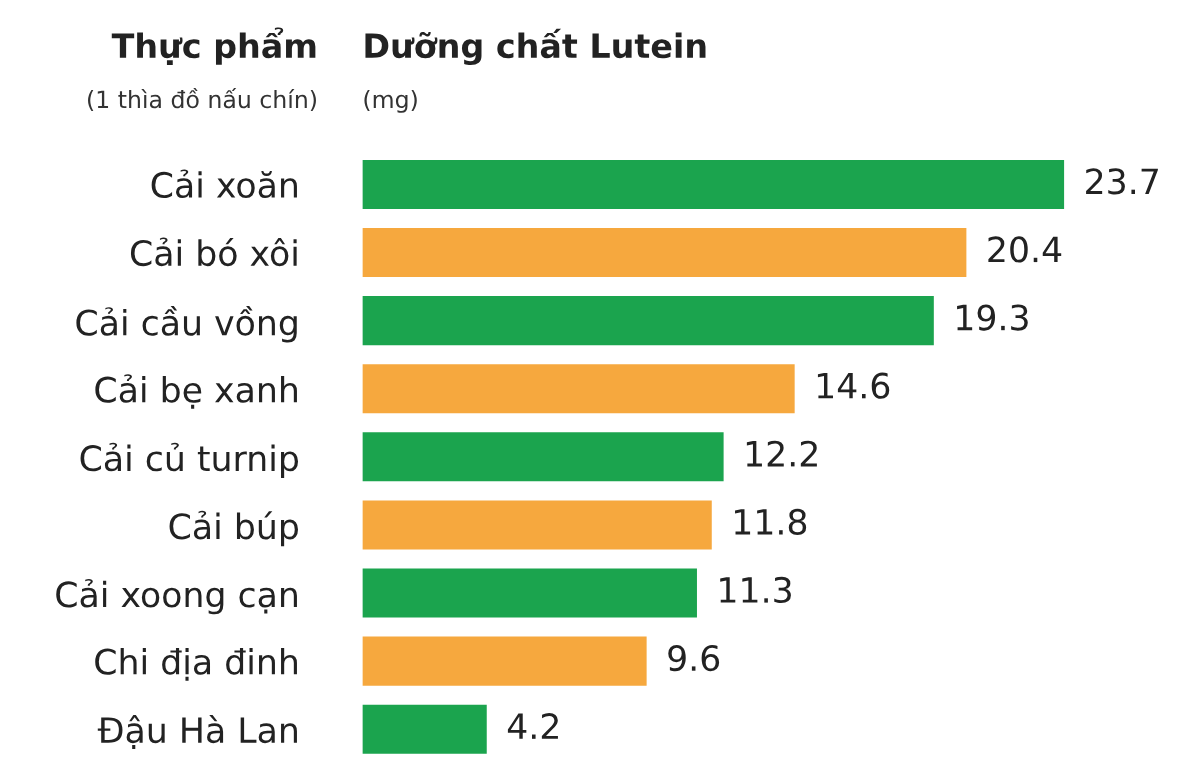 The height and width of the screenshot is (771, 1200). What do you see at coordinates (532, 726) in the screenshot?
I see `data-label: 4.2` at bounding box center [532, 726].